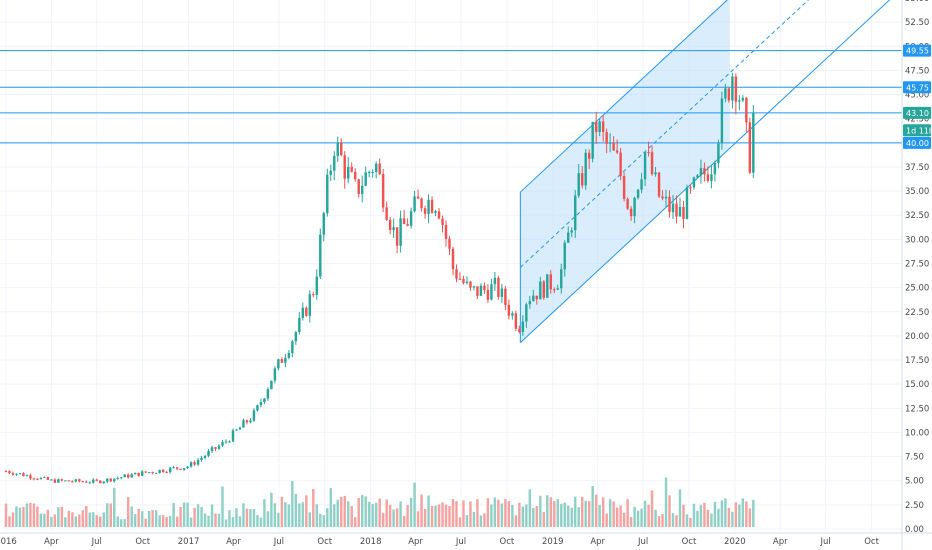 This screenshot has width=932, height=550. I want to click on price-tick-label: 32.50, so click(917, 216).